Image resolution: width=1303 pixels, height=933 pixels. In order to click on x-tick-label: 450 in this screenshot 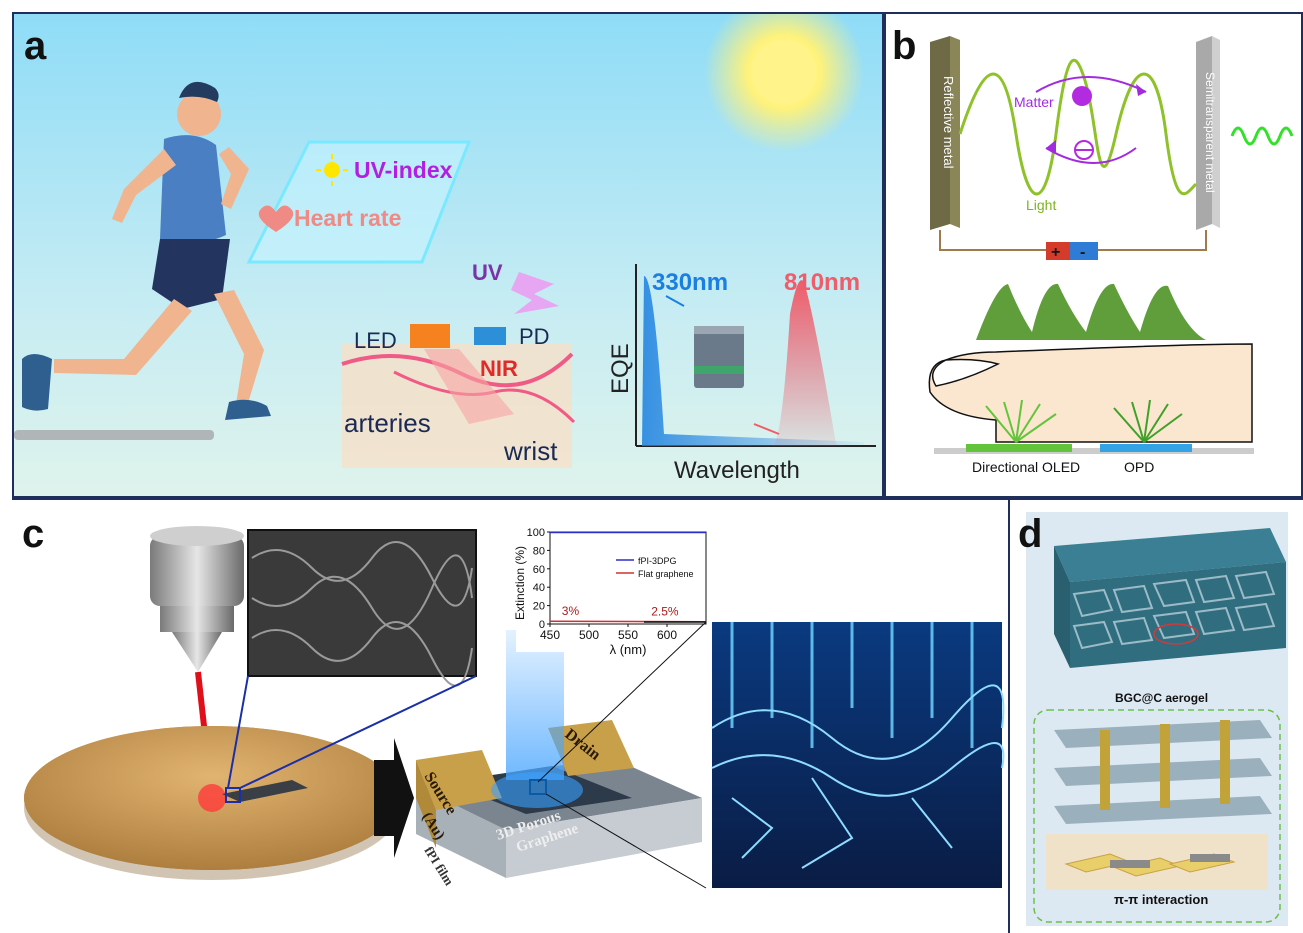, I will do `click(550, 635)`.